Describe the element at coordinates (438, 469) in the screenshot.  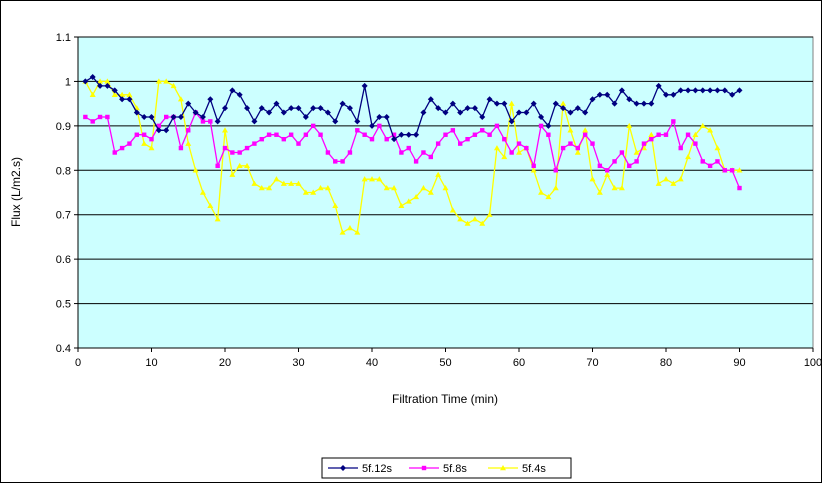
I see `legend-item: 5f.8s` at that location.